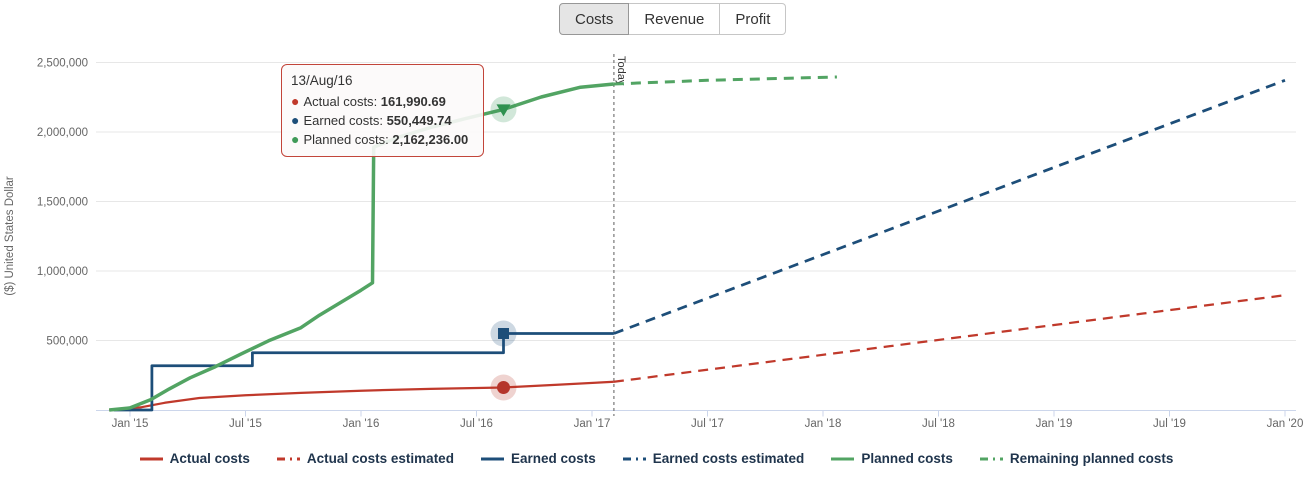 Image resolution: width=1313 pixels, height=484 pixels. Describe the element at coordinates (621, 71) in the screenshot. I see `today-label: Today` at that location.